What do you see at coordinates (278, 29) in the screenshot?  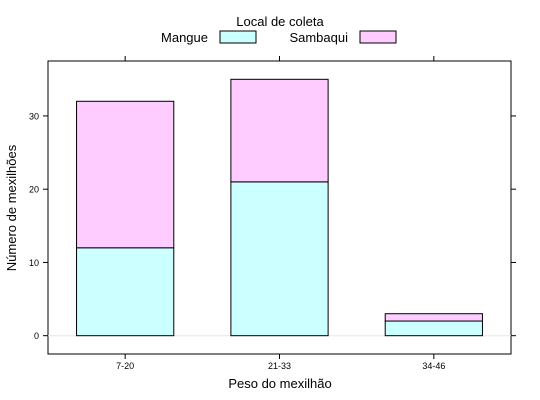 I see `legend: Local de coleta Mangue Sambaqui` at bounding box center [278, 29].